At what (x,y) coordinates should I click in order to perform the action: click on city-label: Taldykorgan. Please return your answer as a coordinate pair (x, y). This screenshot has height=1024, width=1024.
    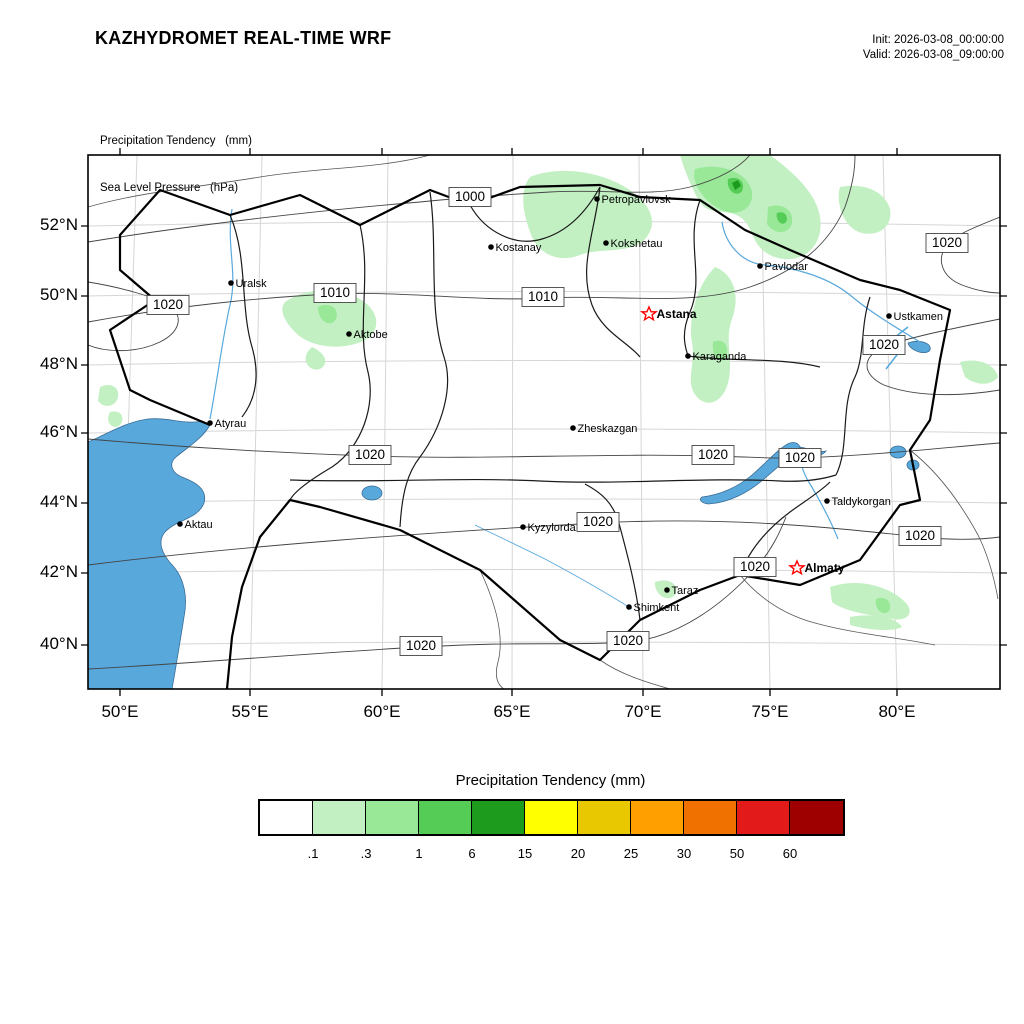
    Looking at the image, I should click on (861, 502).